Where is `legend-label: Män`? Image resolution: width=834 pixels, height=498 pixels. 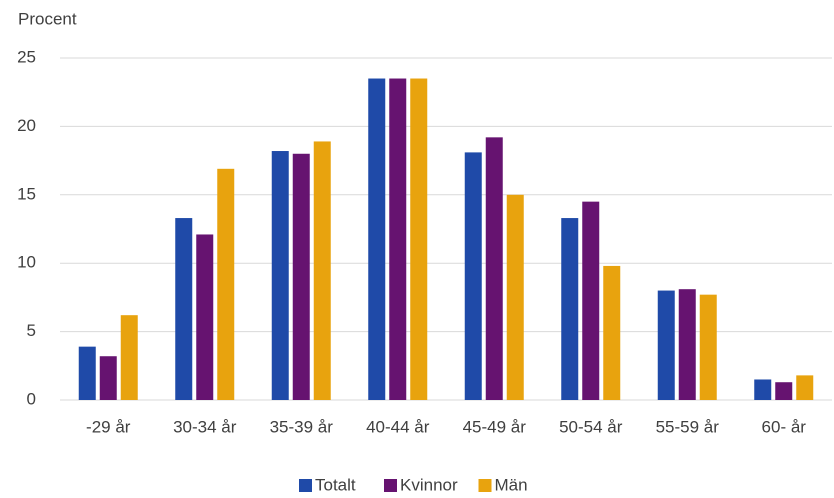 legend-label: Män is located at coordinates (511, 484).